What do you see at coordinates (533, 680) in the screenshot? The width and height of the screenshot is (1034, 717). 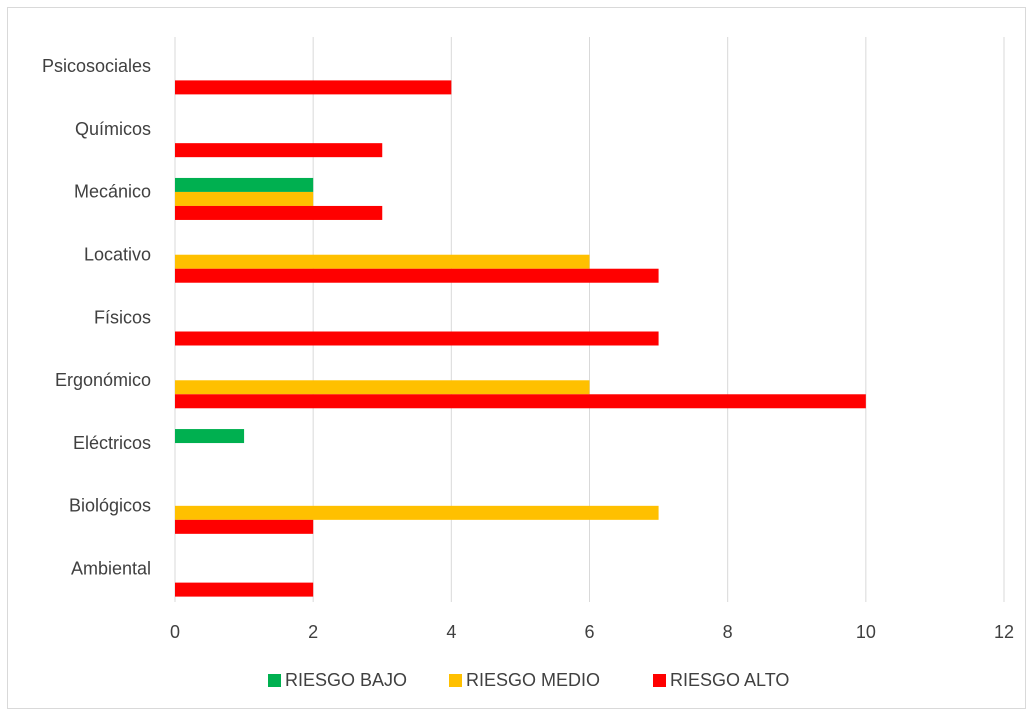 I see `legend-label-riesgo-medio: RIESGO MEDIO` at bounding box center [533, 680].